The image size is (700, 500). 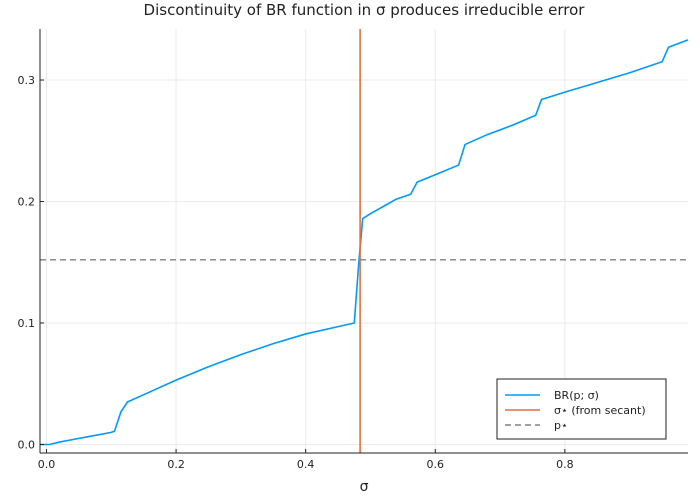 I want to click on legend-label: p⋆, so click(x=561, y=425).